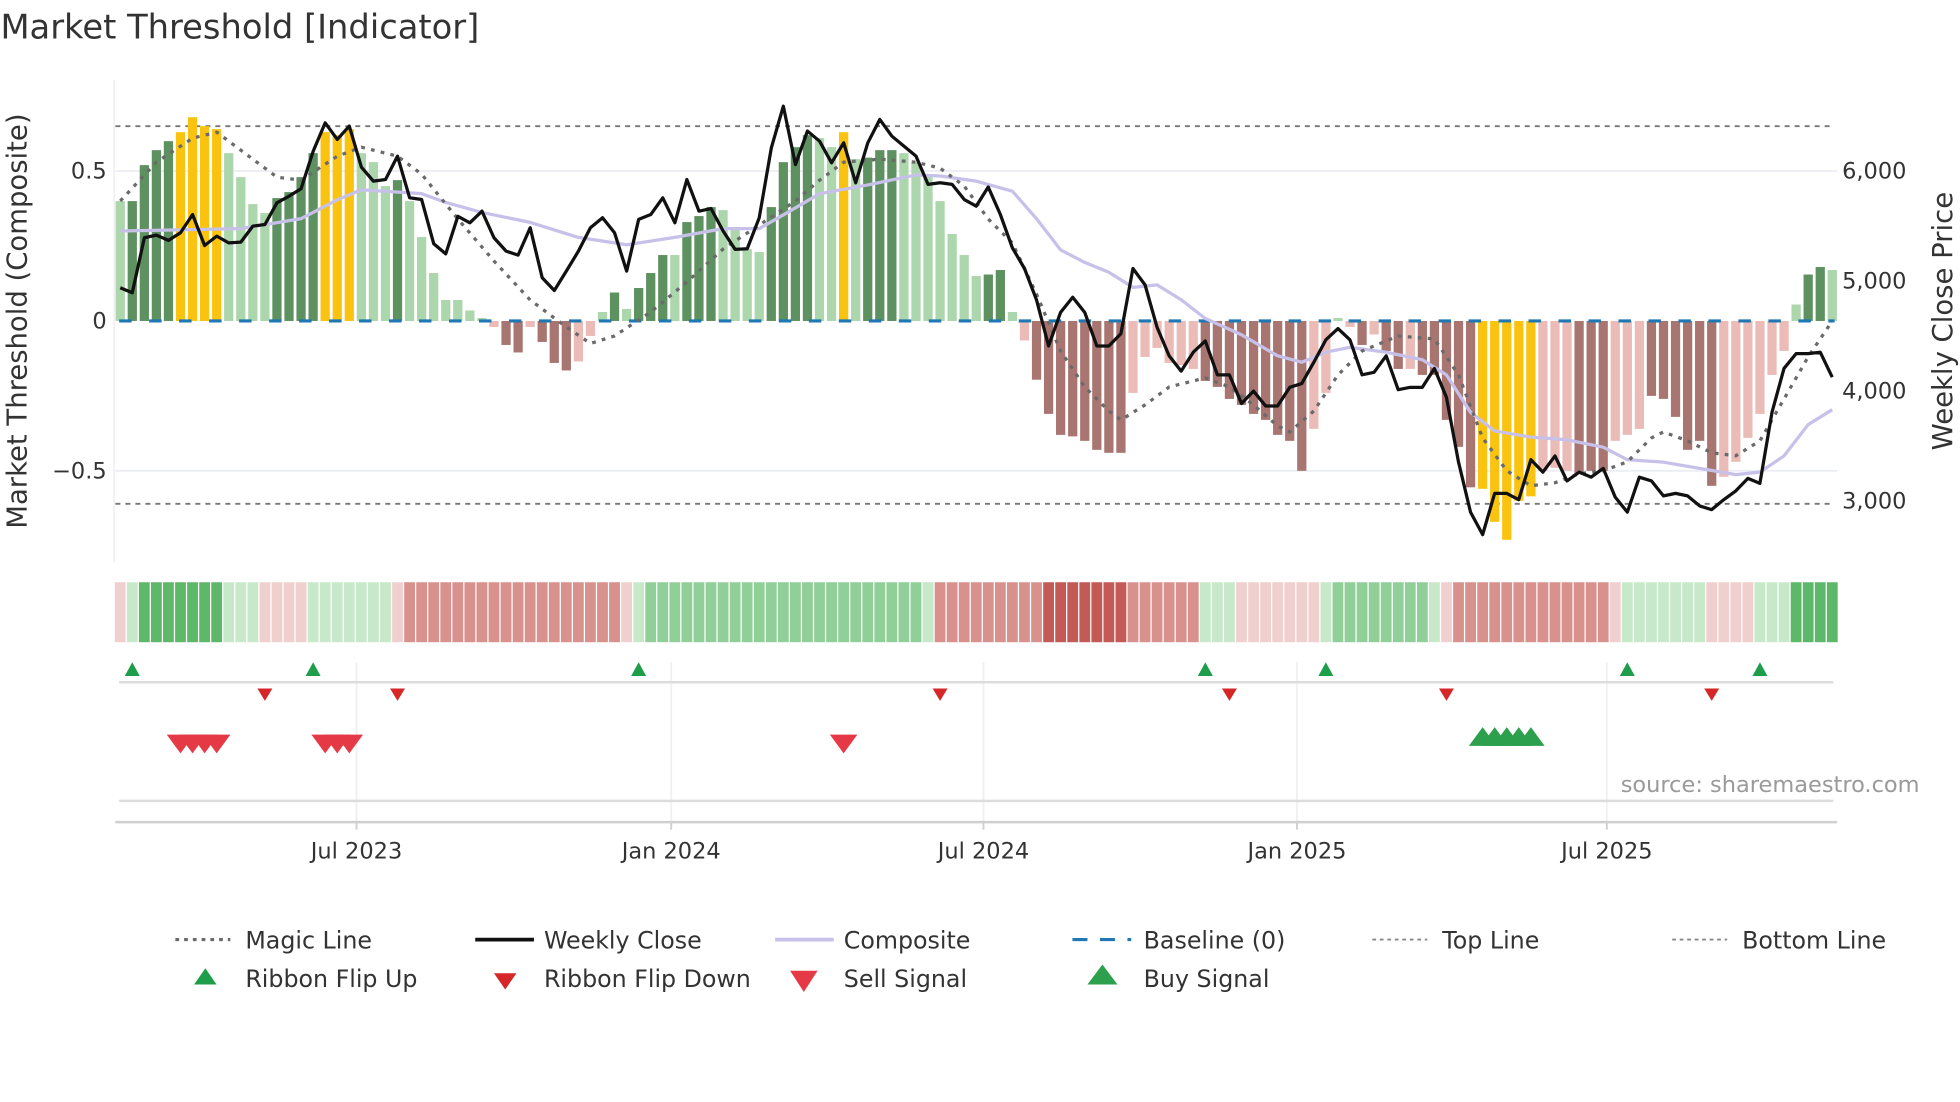  Describe the element at coordinates (1874, 172) in the screenshot. I see `right-y-tick-label: 6,000` at that location.